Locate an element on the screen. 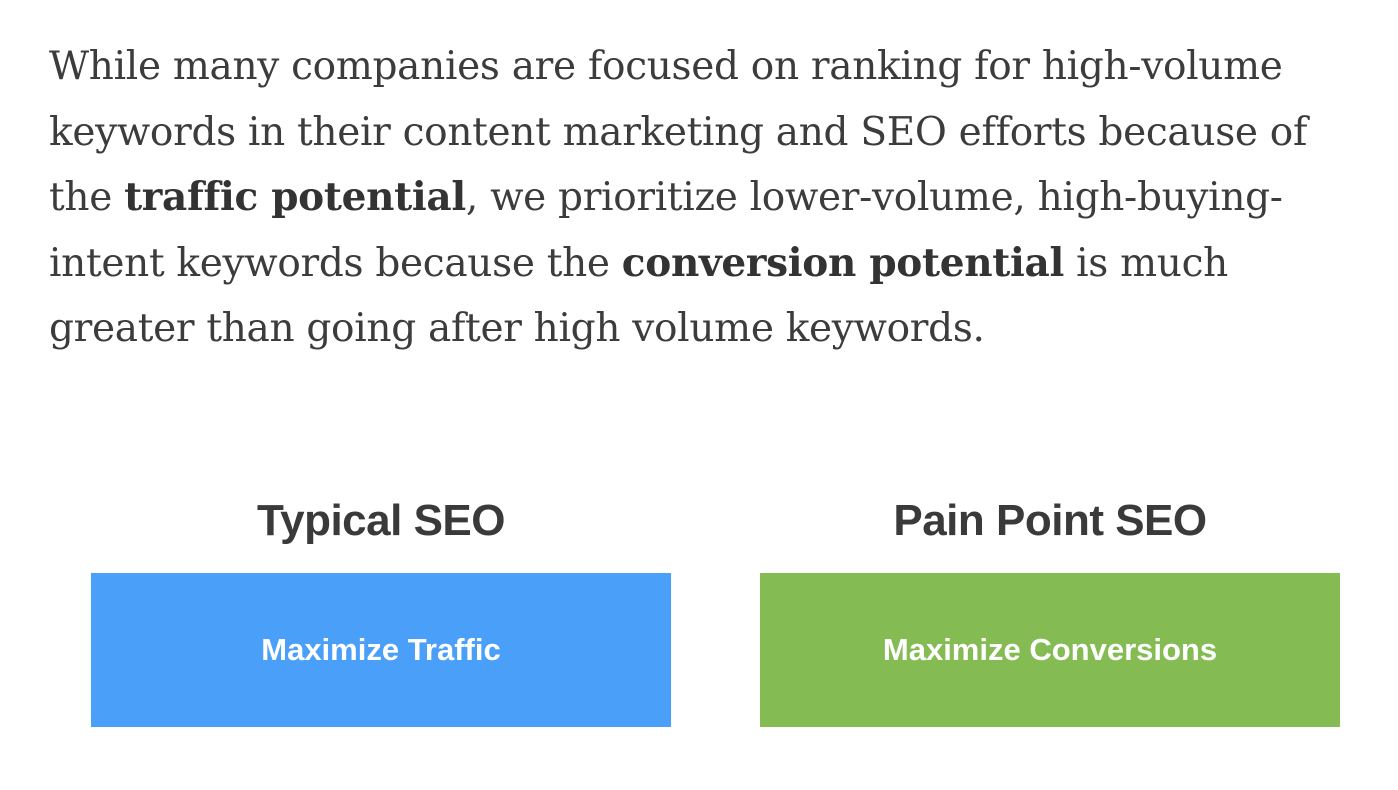  maximize-traffic-box: Maximize Traffic is located at coordinates (381, 650).